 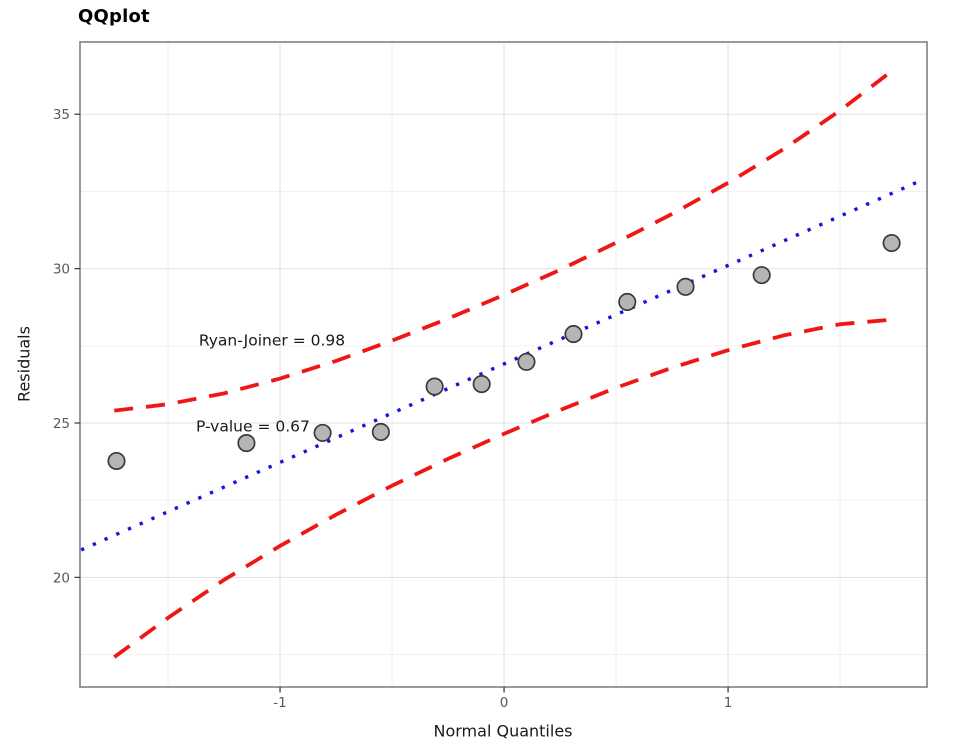 I want to click on y-tick-label: 30, so click(x=61, y=269).